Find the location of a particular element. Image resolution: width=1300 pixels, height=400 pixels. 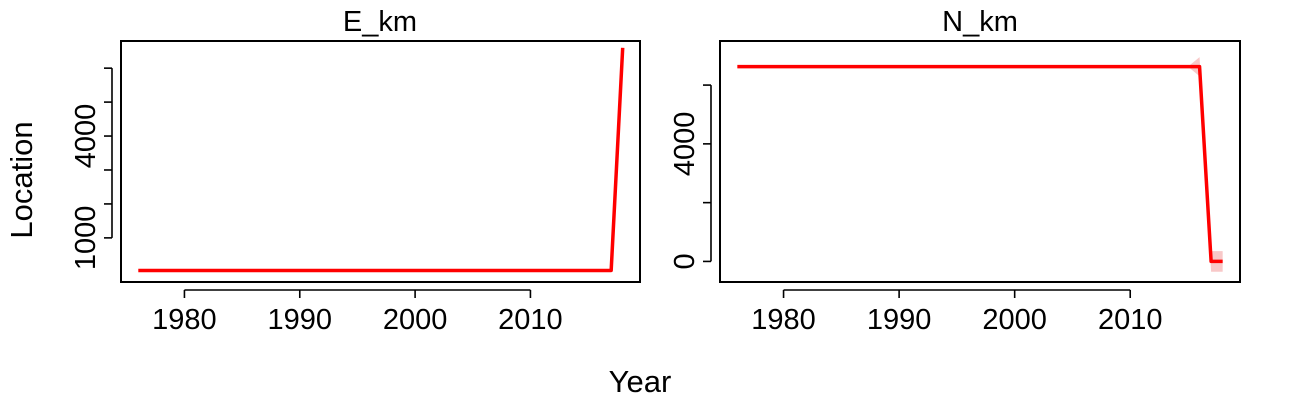

y-axis-e-km: 1000 4000 is located at coordinates (91, 169).